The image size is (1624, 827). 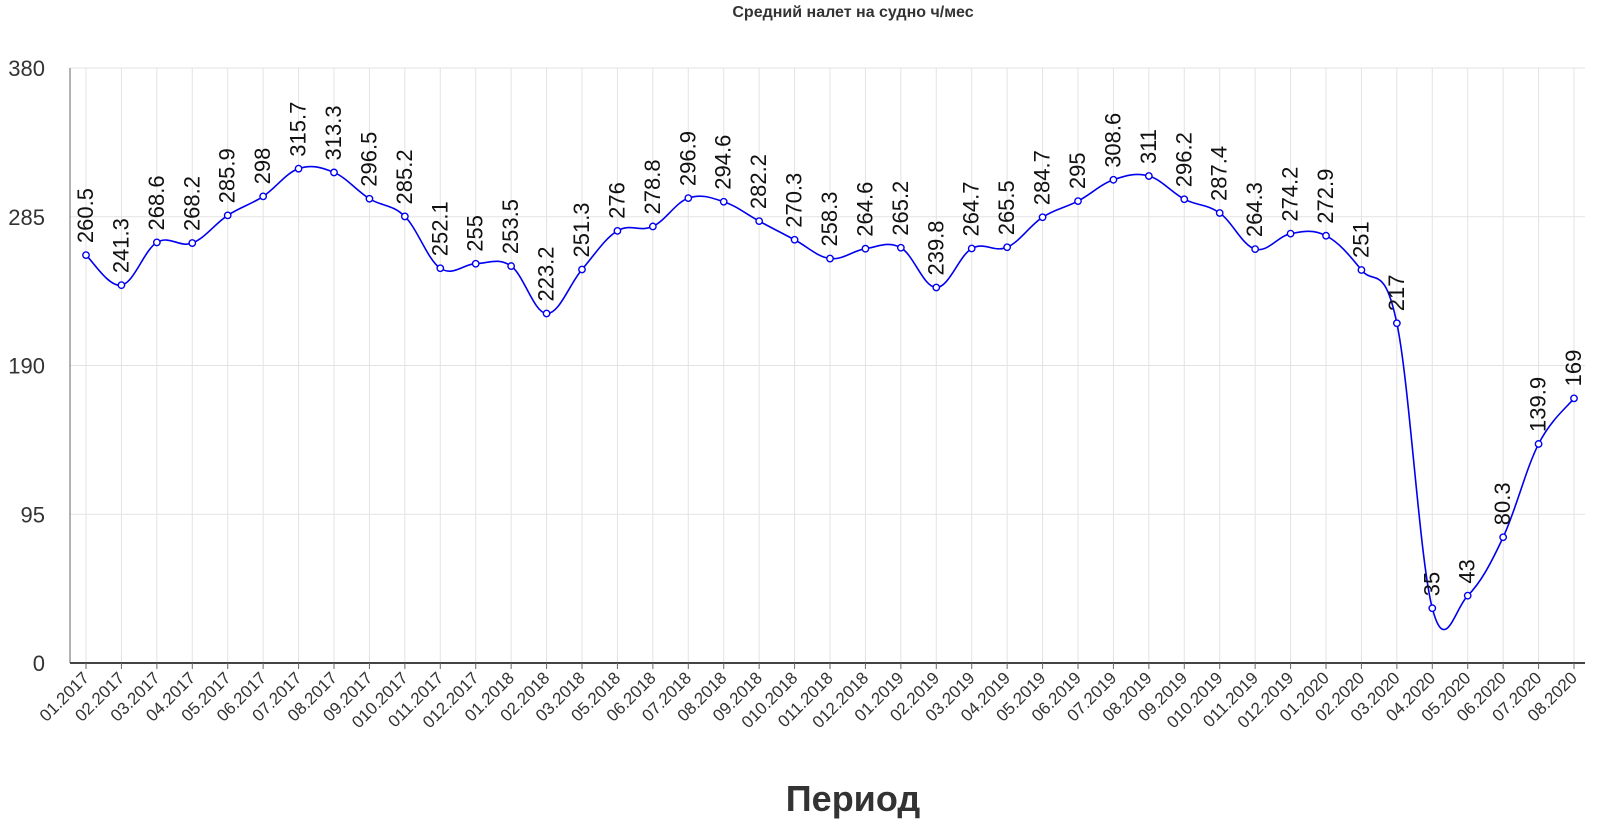 I want to click on data-label: 264.3, so click(x=1254, y=209).